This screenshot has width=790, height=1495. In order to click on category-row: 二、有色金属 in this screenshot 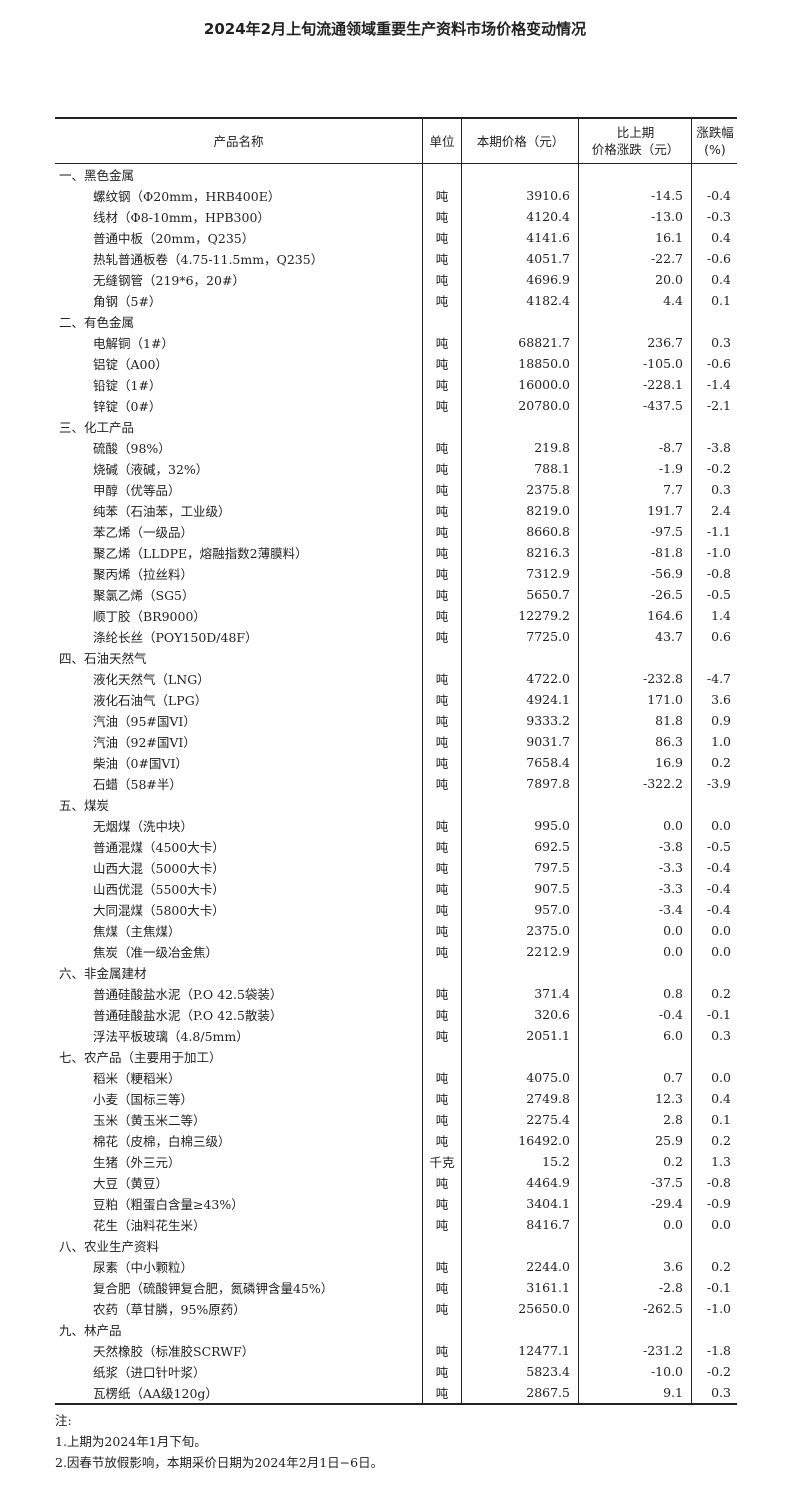, I will do `click(396, 321)`.